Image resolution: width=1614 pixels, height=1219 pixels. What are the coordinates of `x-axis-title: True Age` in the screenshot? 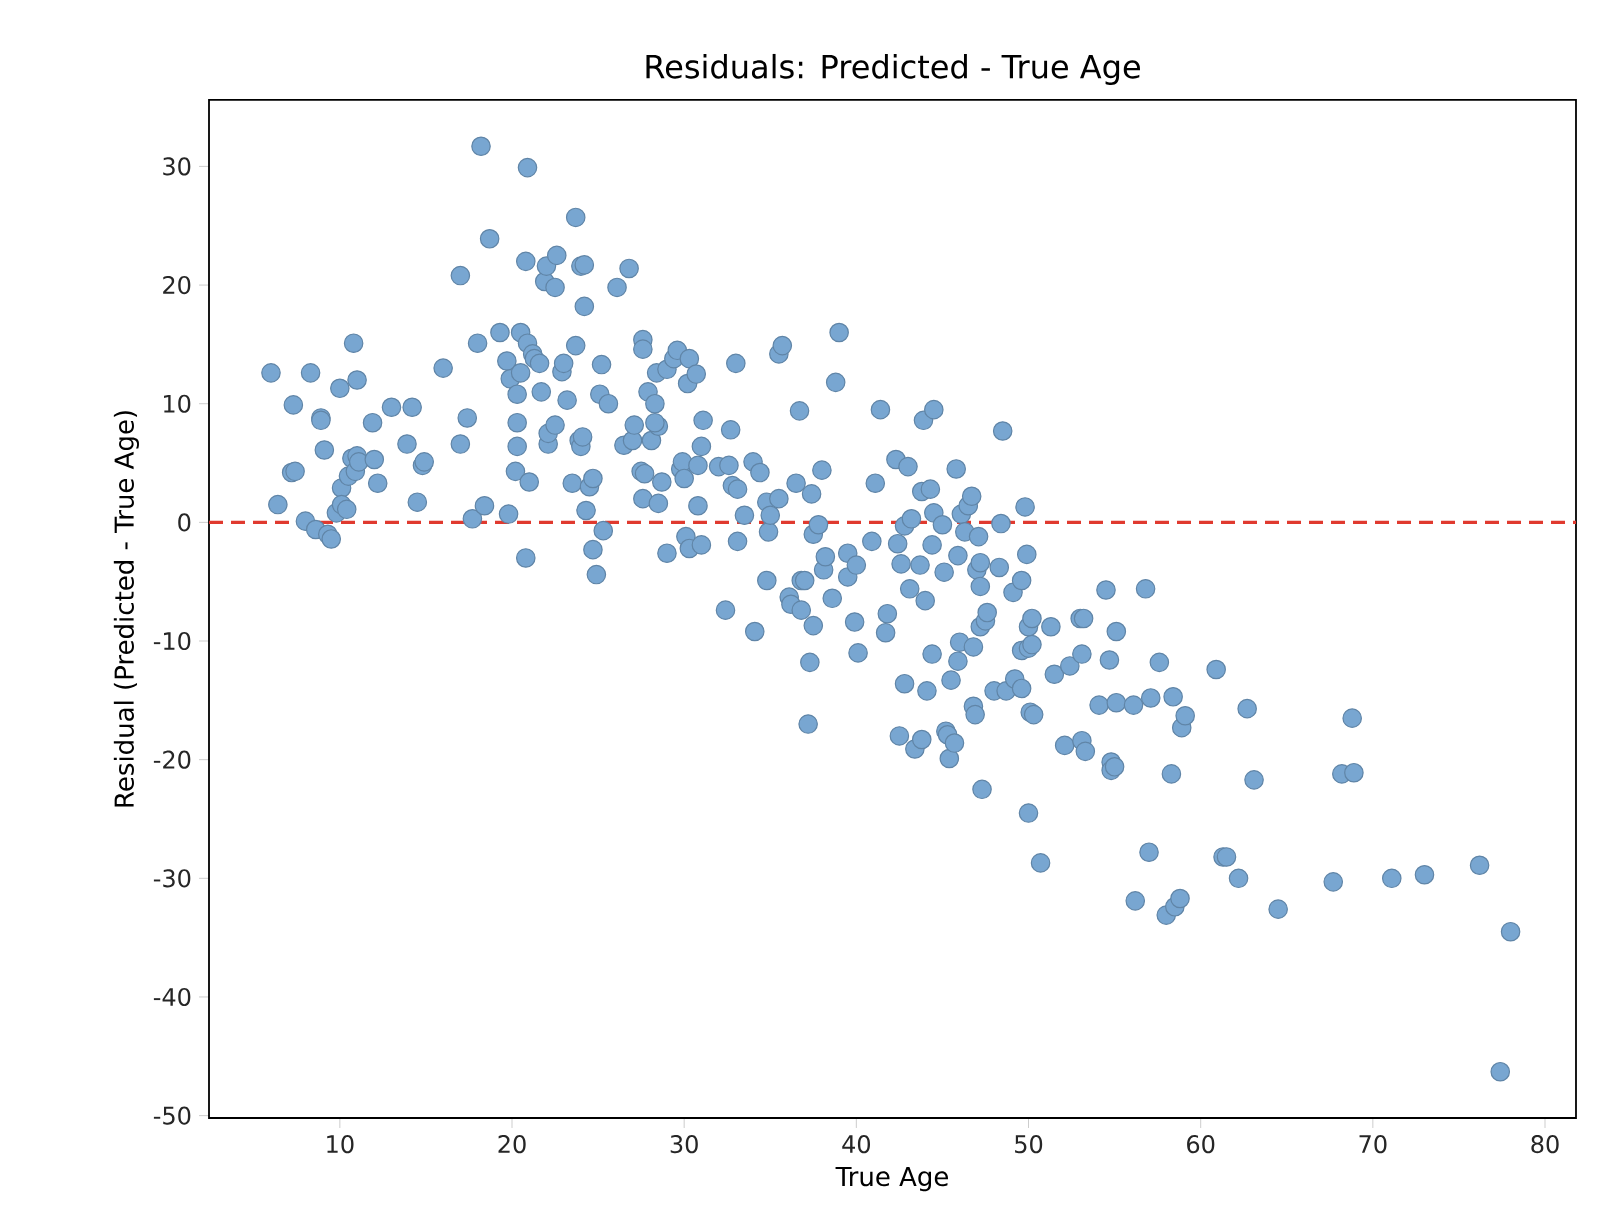 It's located at (891, 1179).